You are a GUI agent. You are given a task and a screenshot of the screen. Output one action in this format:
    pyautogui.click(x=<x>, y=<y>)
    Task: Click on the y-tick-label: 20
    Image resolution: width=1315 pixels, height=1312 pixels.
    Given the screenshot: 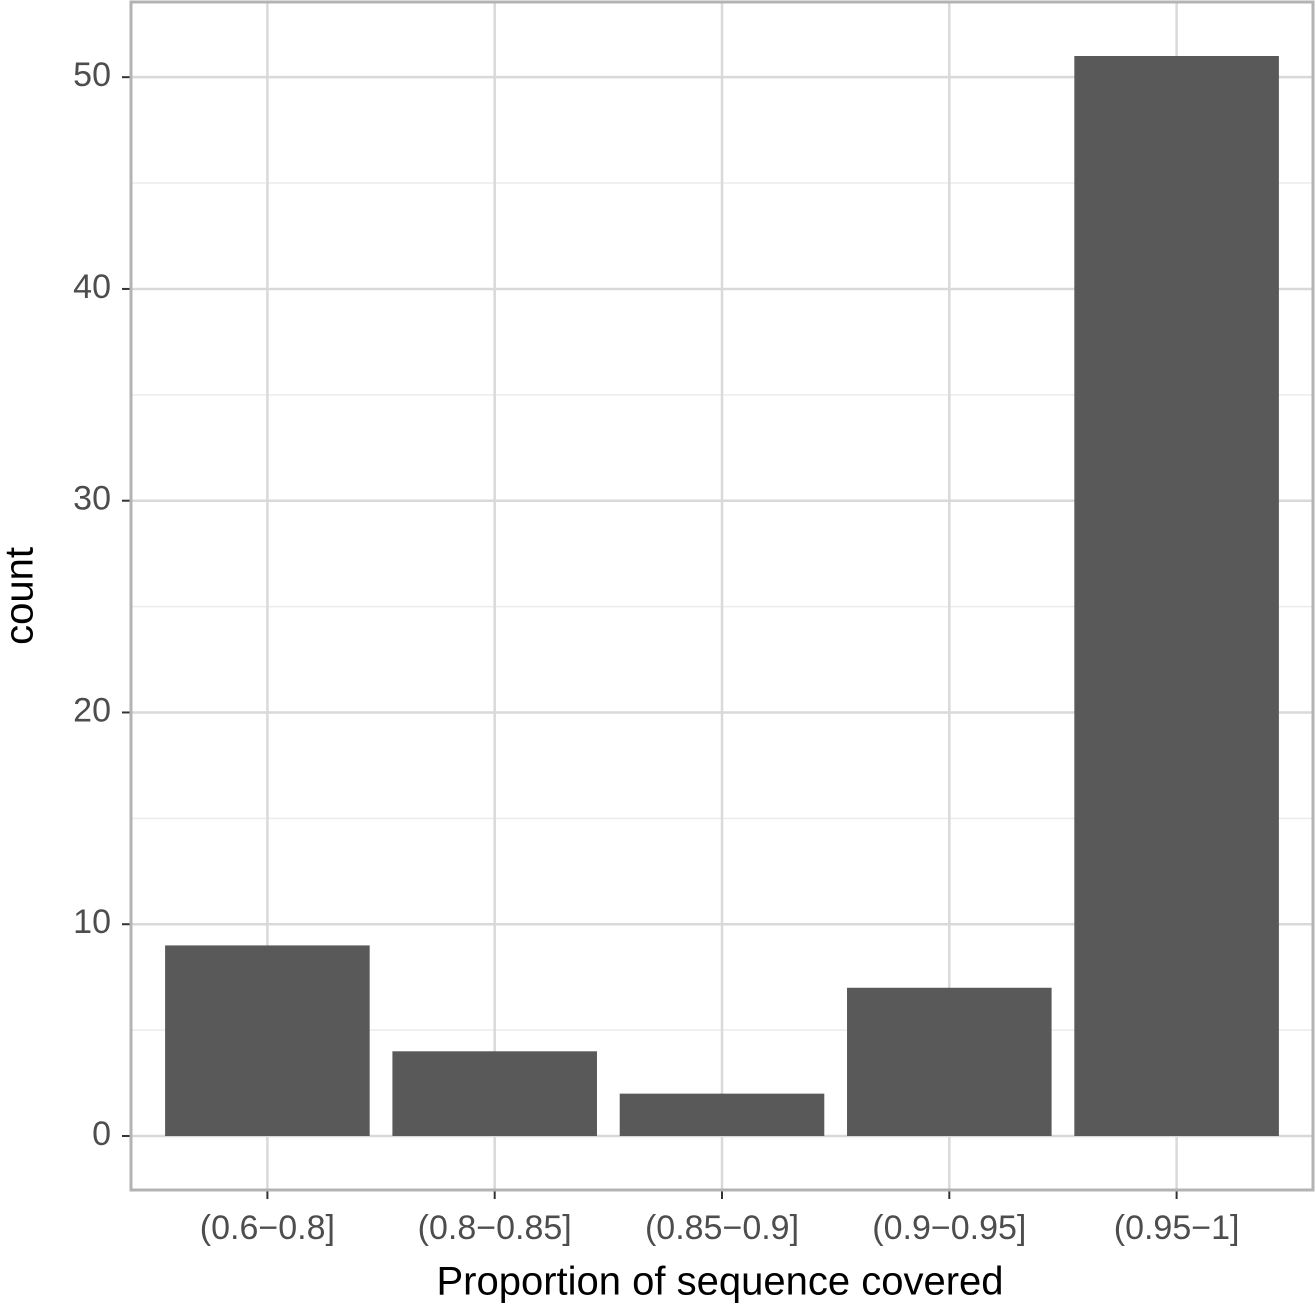 What is the action you would take?
    pyautogui.click(x=92, y=710)
    